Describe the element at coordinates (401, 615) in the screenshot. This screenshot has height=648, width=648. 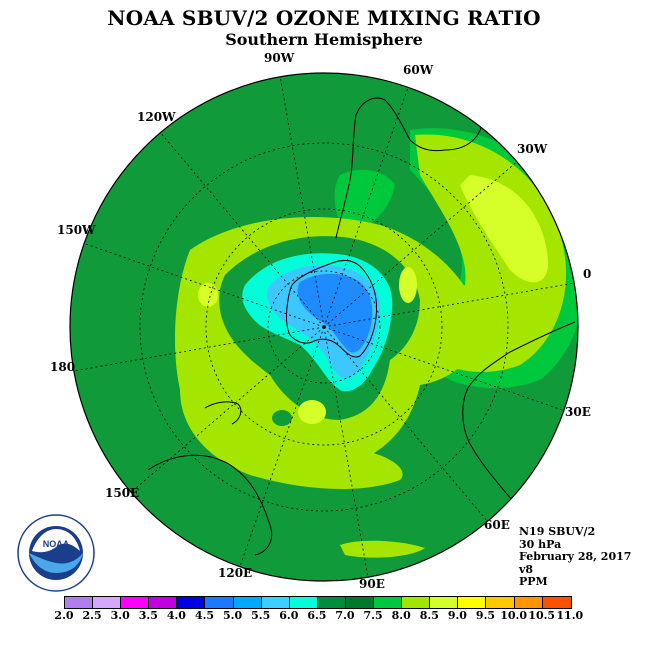
I see `colorbar-tick-label: 8.0` at that location.